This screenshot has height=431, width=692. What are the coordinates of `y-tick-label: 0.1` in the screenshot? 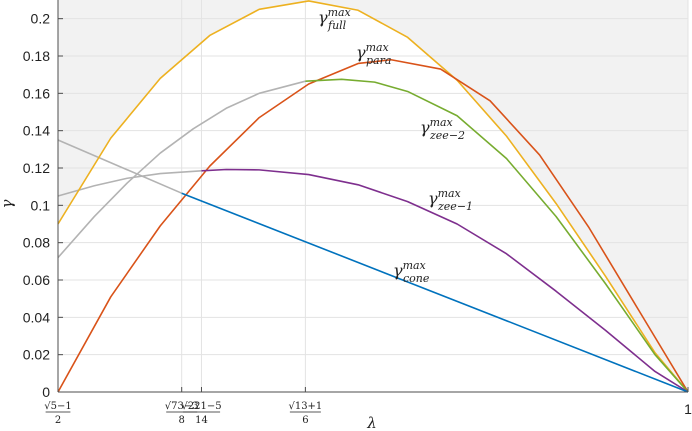 It's located at (41, 205).